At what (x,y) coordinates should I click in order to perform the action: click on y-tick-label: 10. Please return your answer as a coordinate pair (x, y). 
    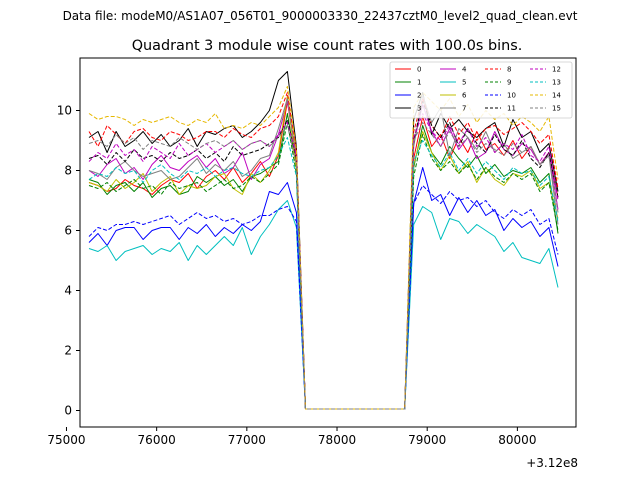
    Looking at the image, I should click on (64, 111).